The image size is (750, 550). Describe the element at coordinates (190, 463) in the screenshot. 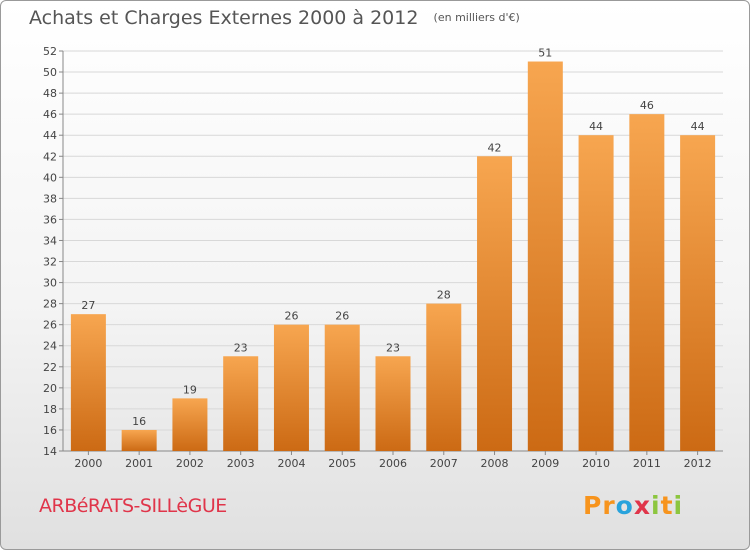

I see `x-tick-label: 2002` at that location.